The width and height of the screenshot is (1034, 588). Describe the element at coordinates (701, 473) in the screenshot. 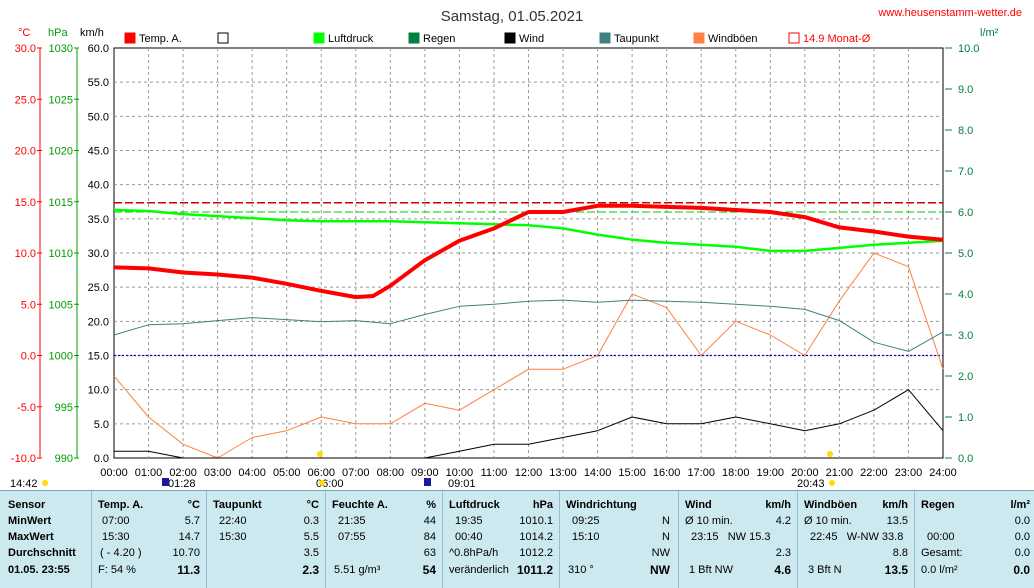

I see `x-tick-label: 17:00` at that location.